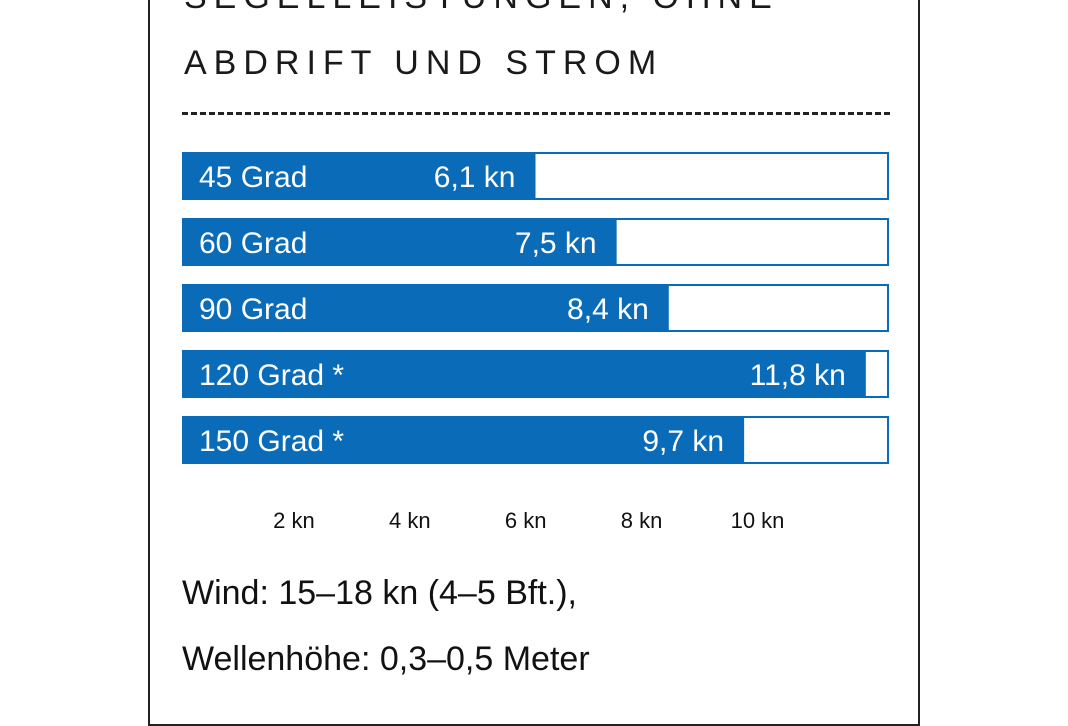 This screenshot has width=1068, height=726. I want to click on bar-category-label: 120 Grad *, so click(271, 375).